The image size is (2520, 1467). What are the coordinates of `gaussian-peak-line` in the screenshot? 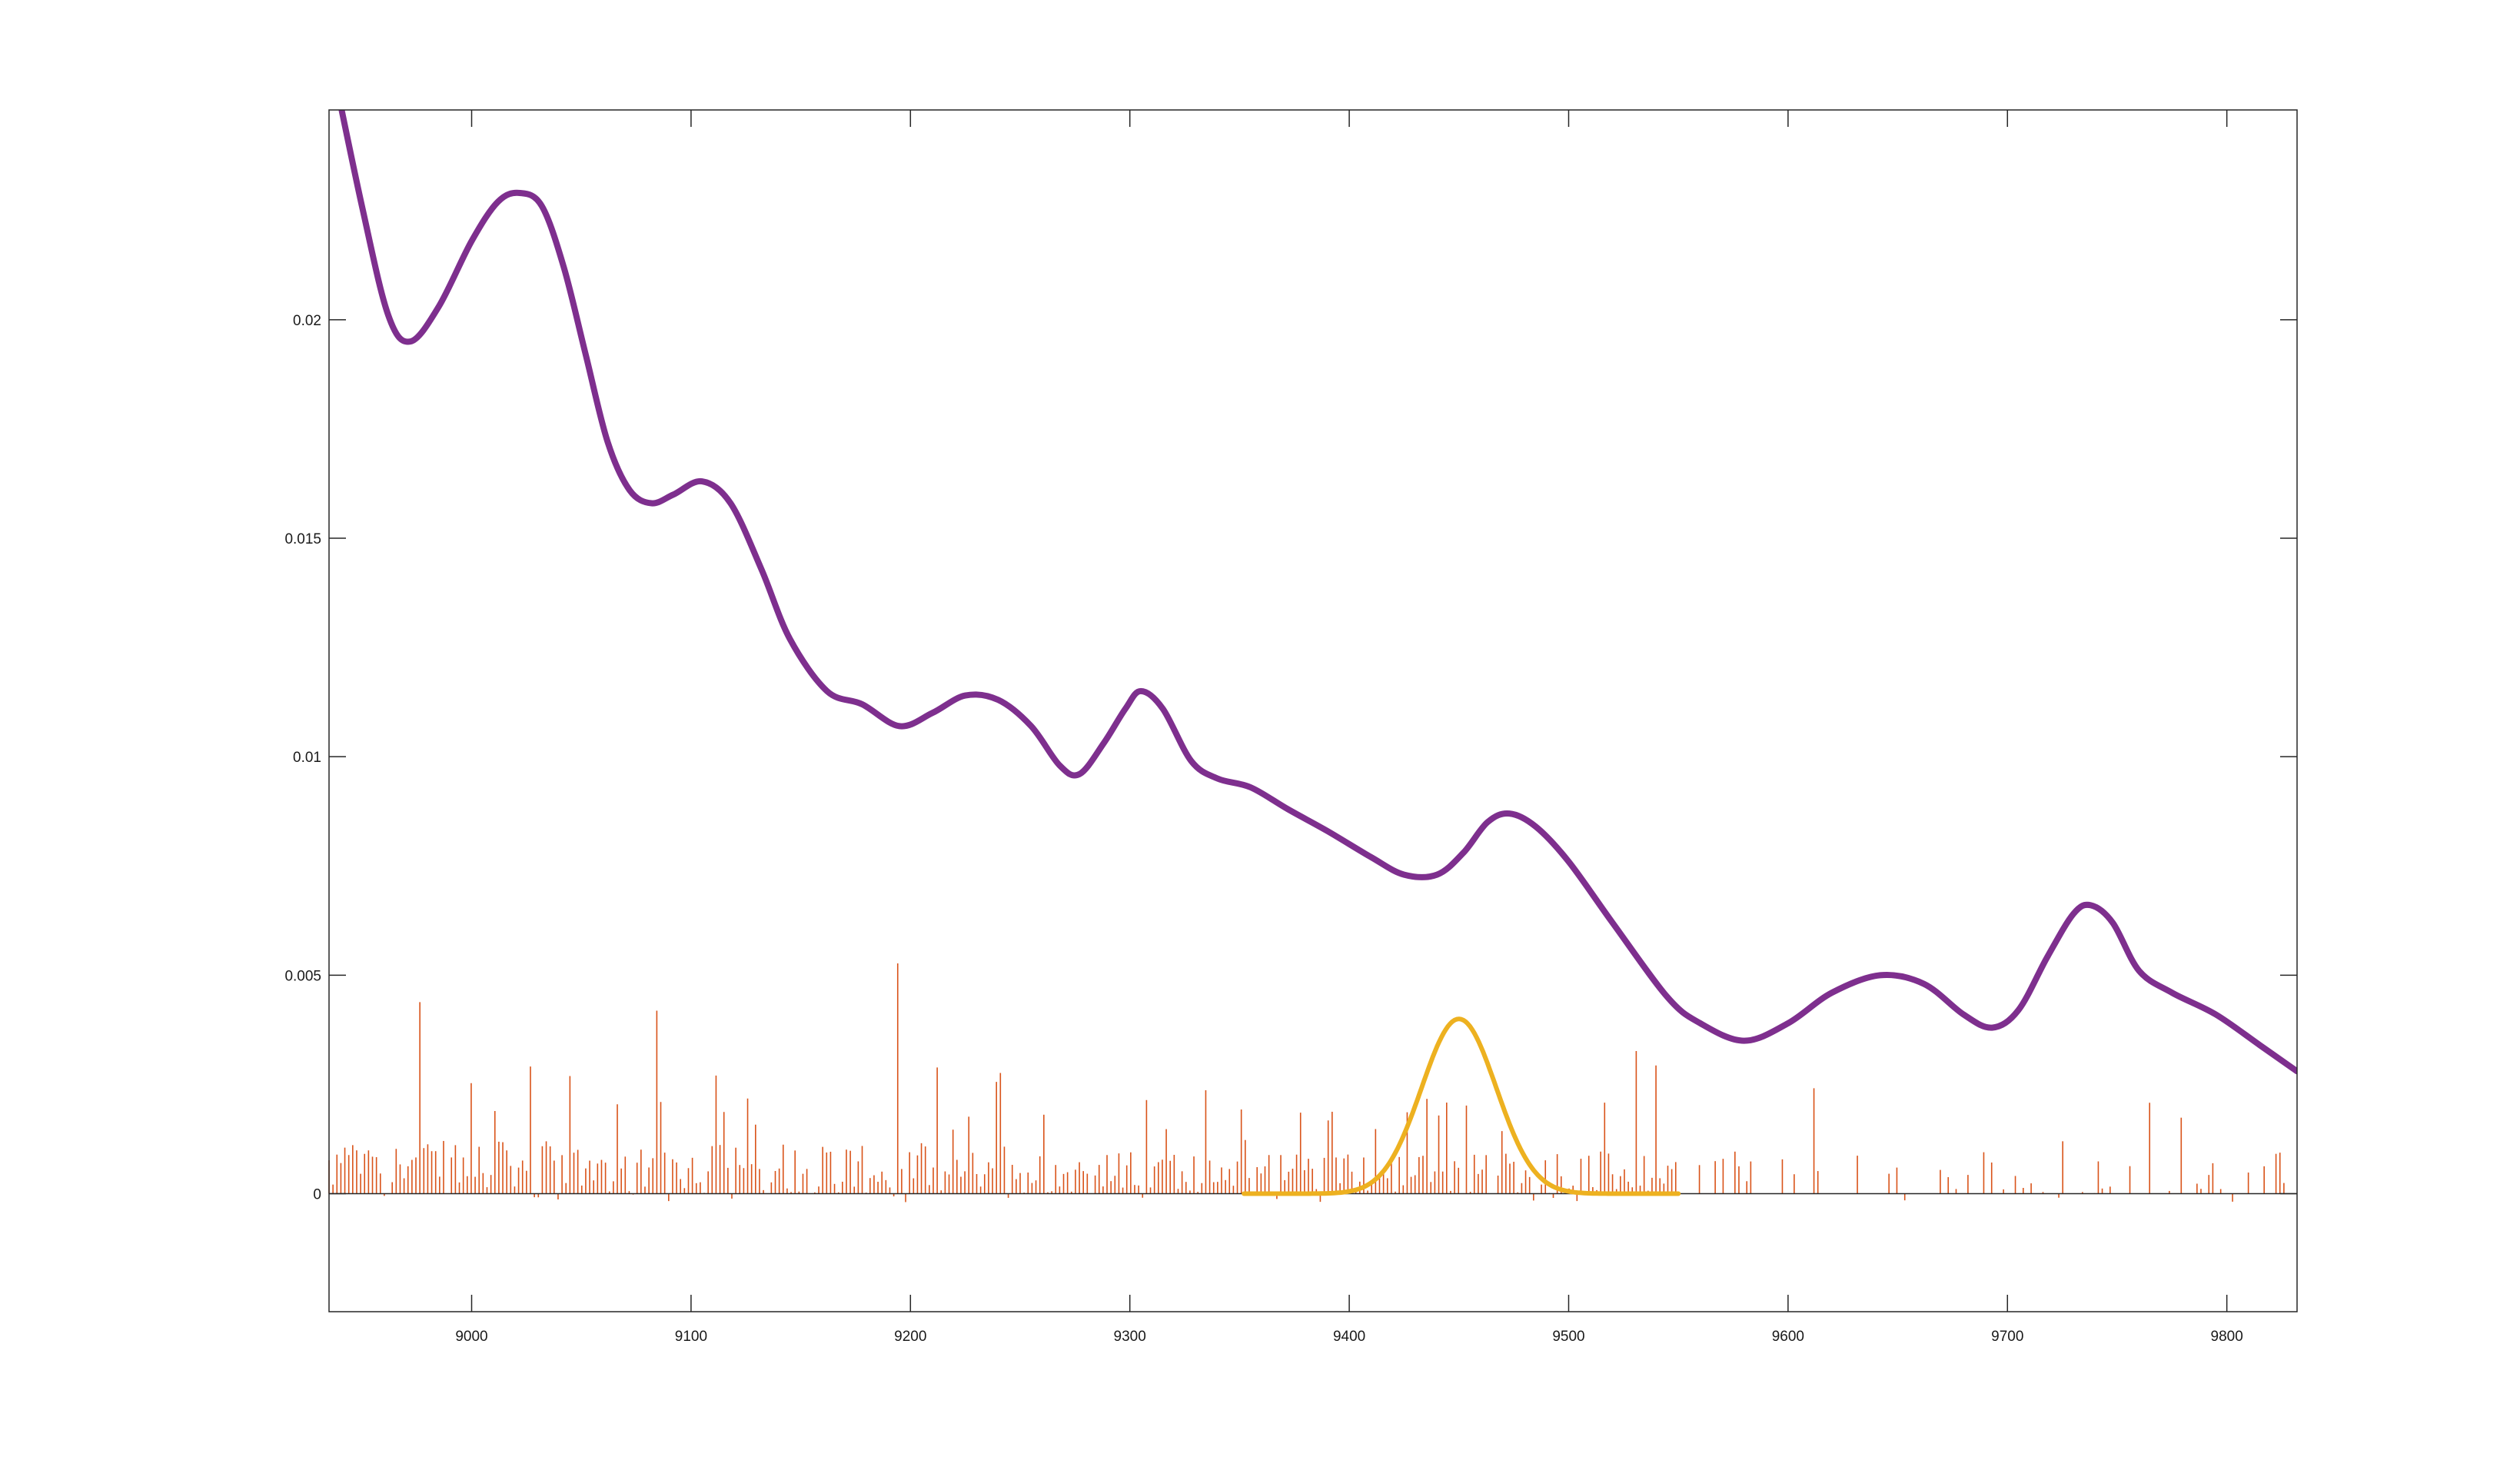 It's located at (1461, 1106).